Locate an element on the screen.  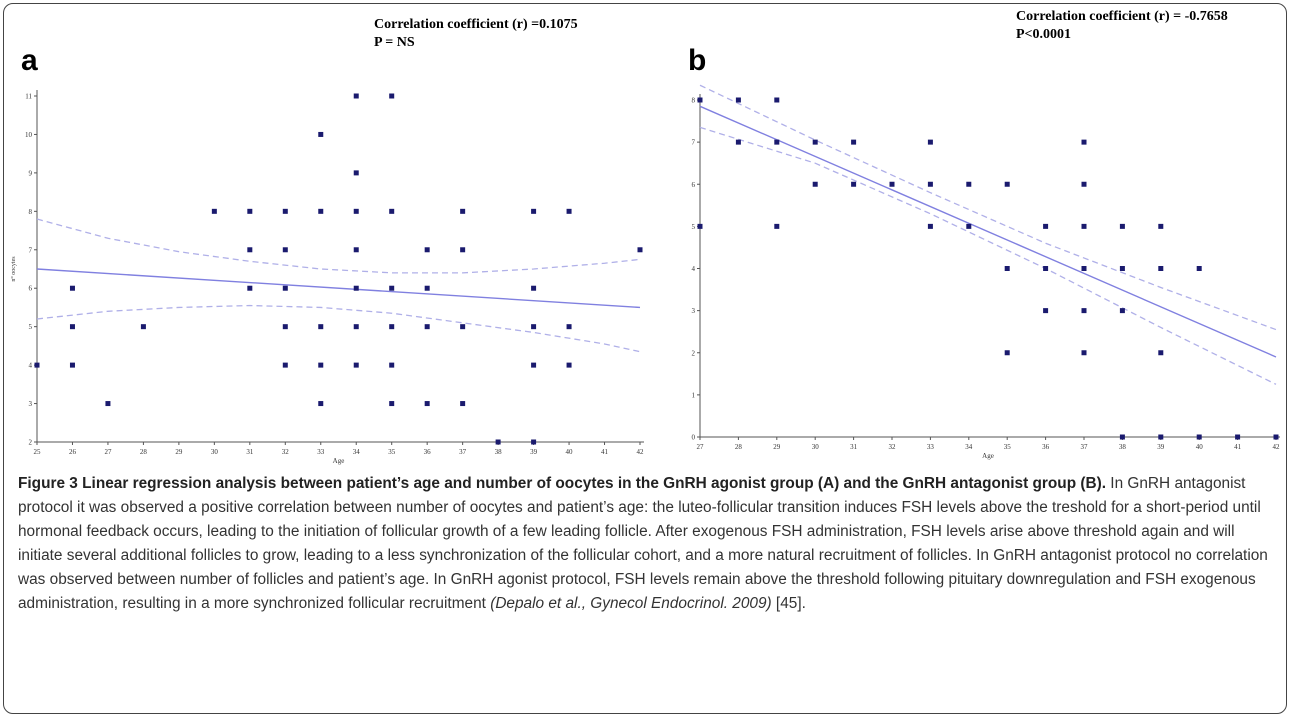
chart-a-y-tick-label: 4 is located at coordinates (31, 366).